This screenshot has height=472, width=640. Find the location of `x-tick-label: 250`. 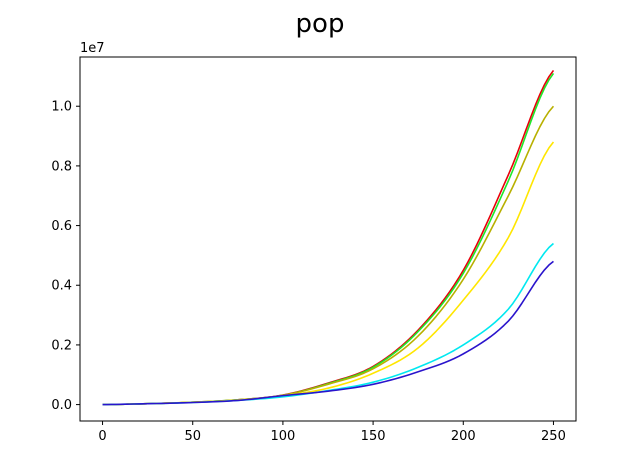

x-tick-label: 250 is located at coordinates (553, 436).